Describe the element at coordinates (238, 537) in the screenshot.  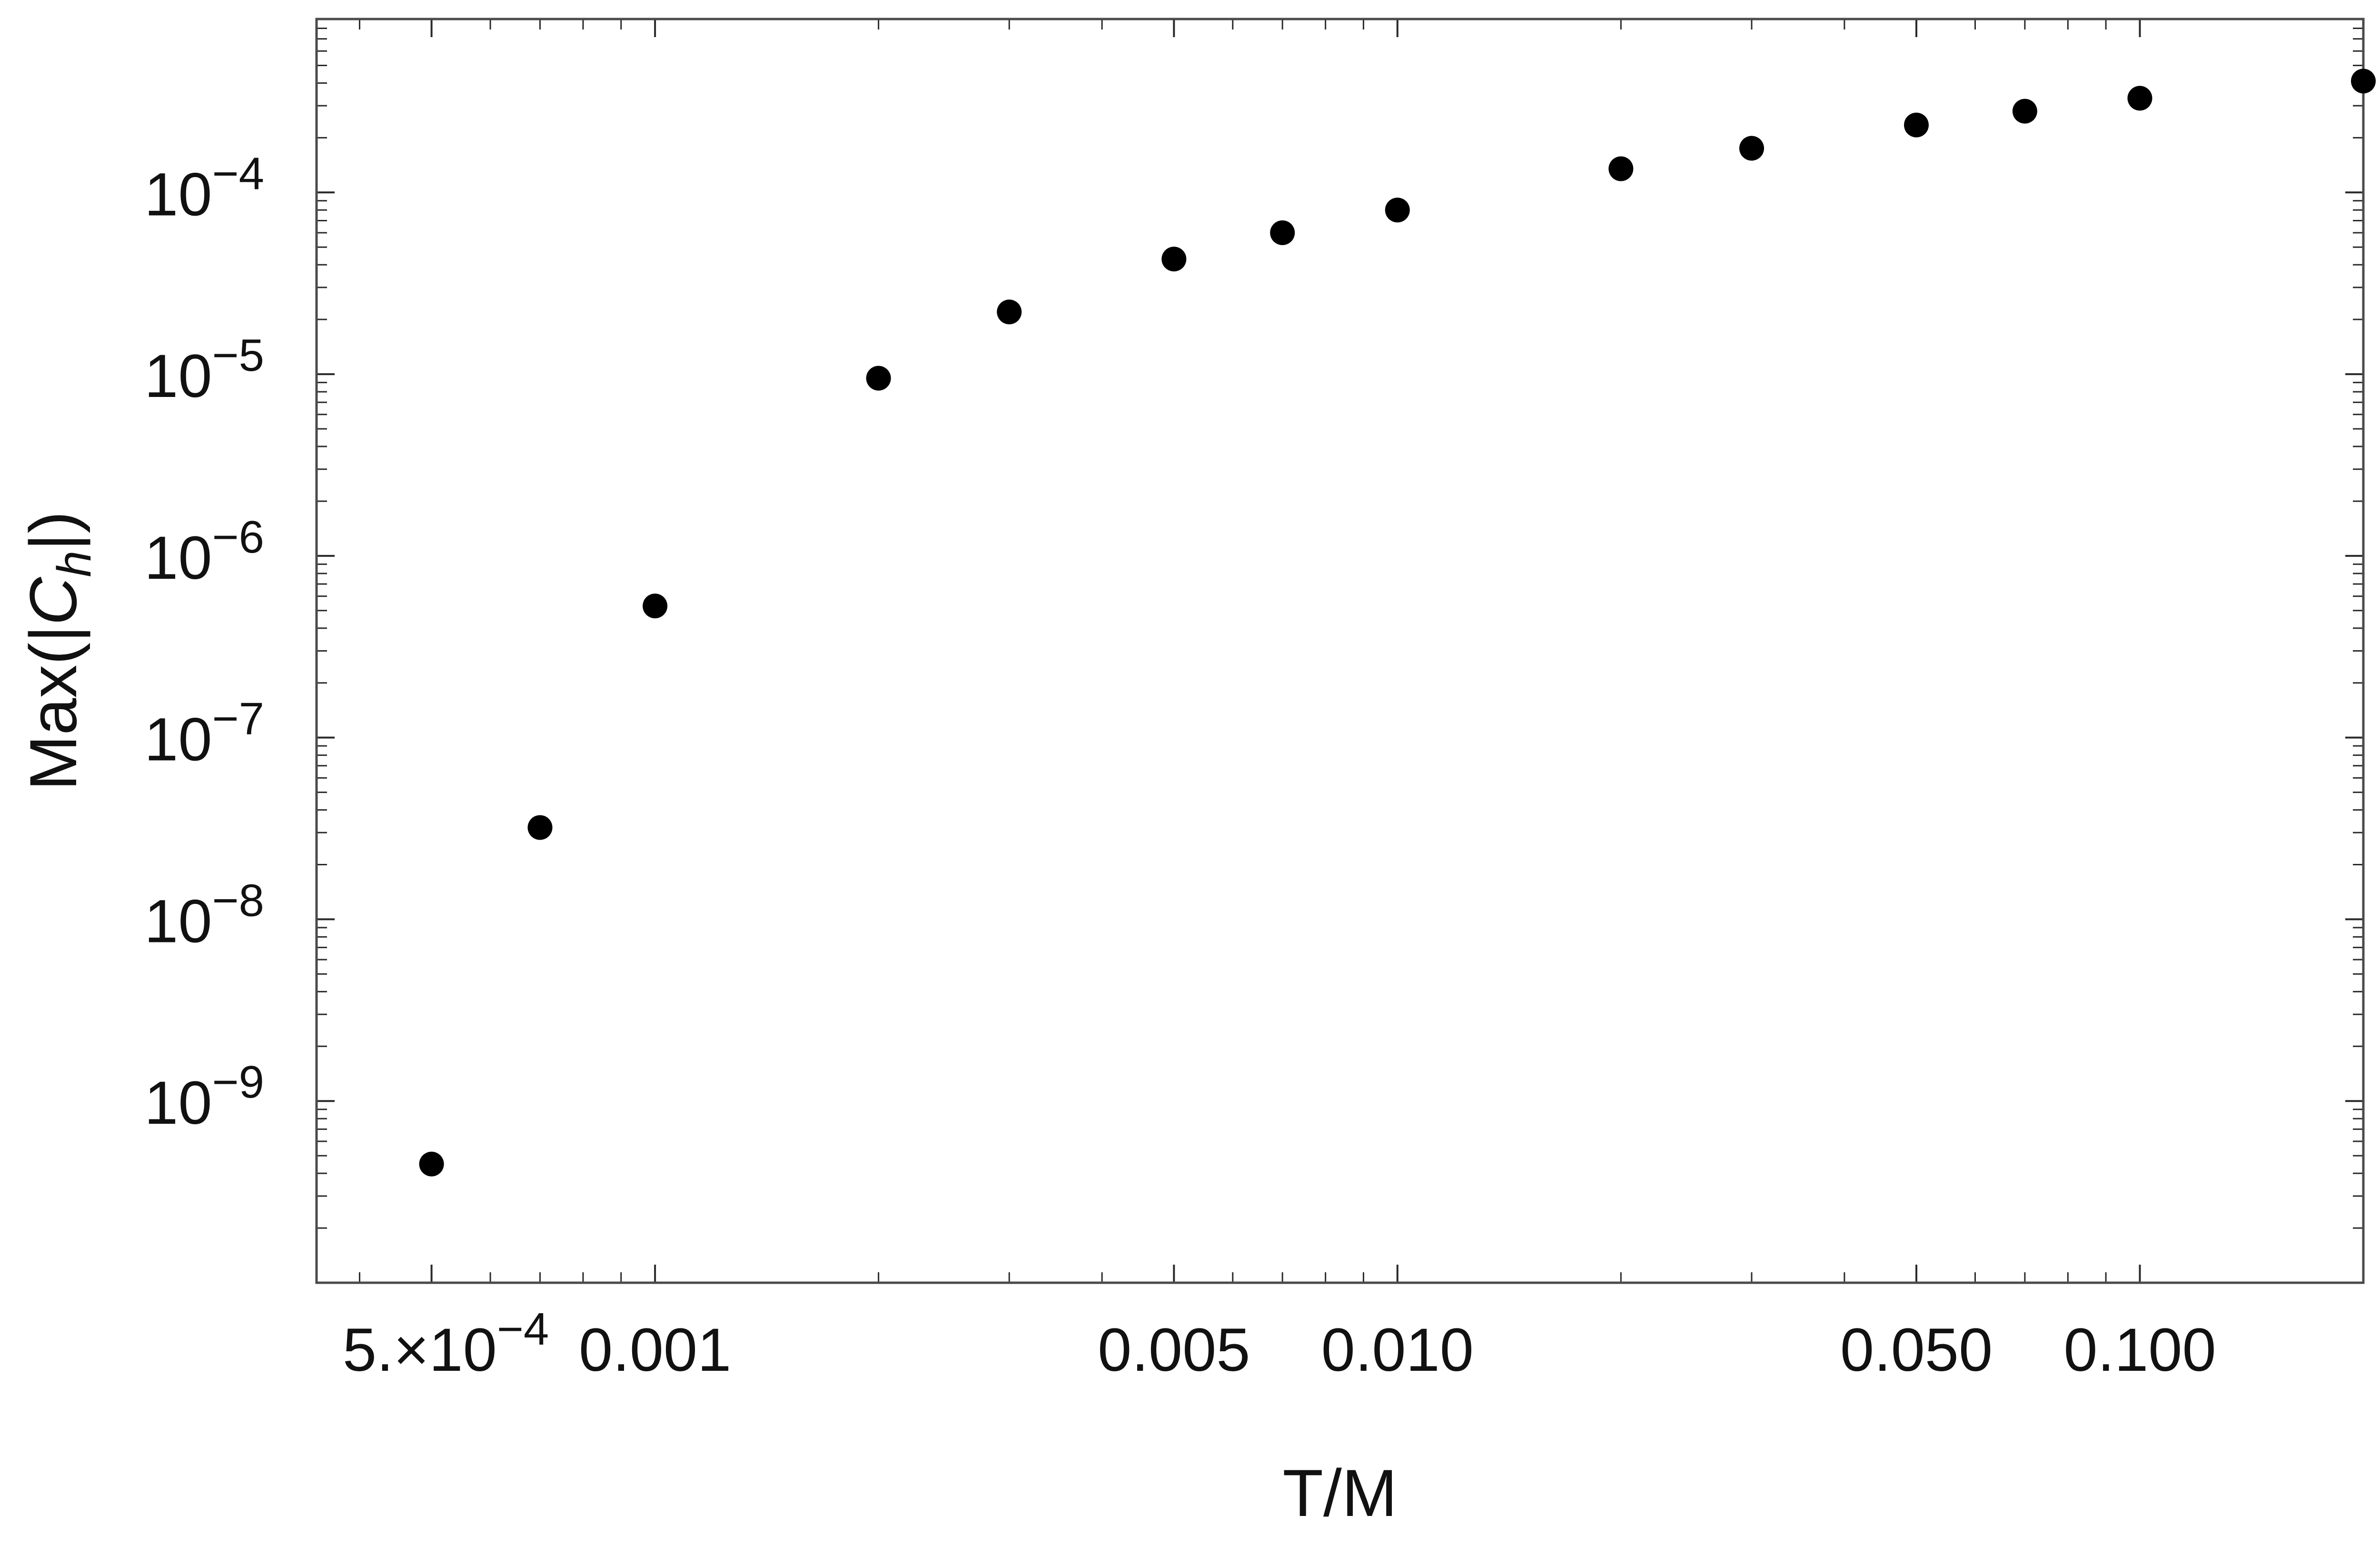
I see `y-tick-label-exponent: −6` at that location.